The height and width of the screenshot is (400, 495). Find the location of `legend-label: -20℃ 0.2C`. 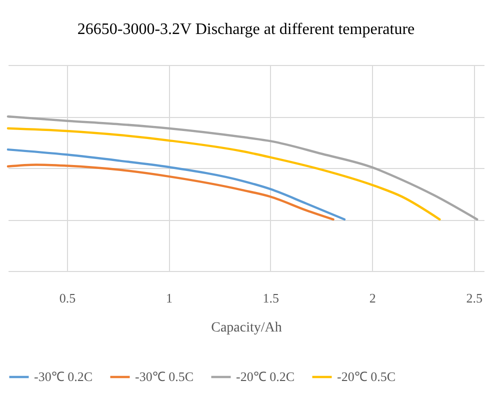

legend-label: -20℃ 0.2C is located at coordinates (265, 376).